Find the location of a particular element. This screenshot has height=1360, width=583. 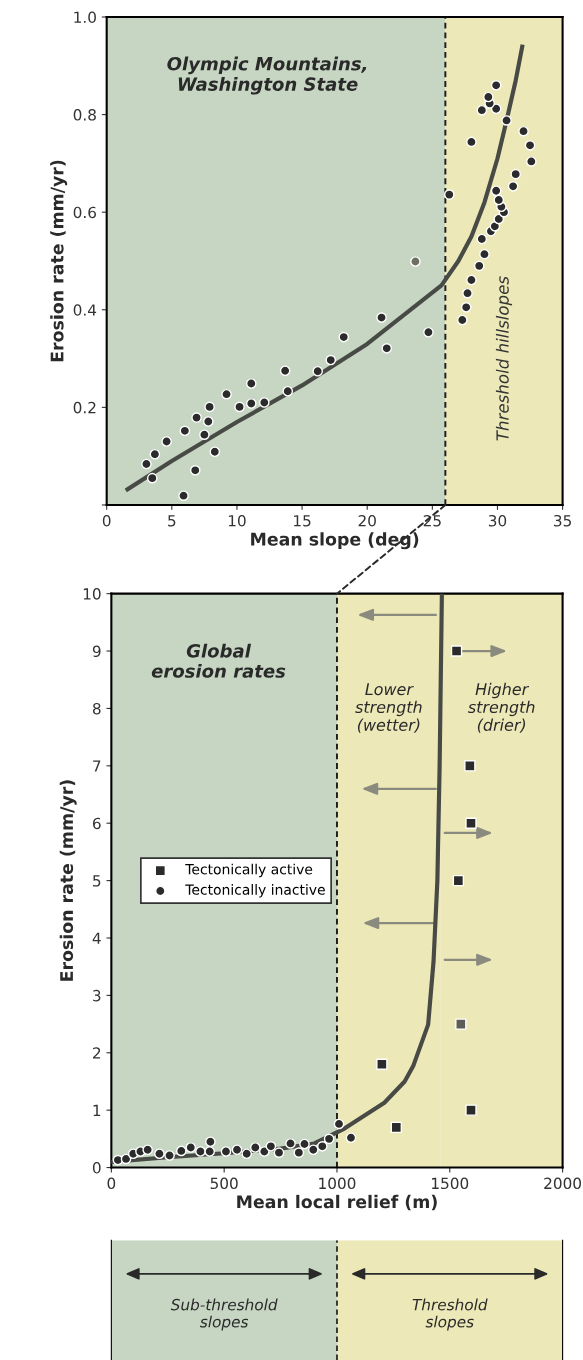

y-tick-label: 10 is located at coordinates (92, 594).